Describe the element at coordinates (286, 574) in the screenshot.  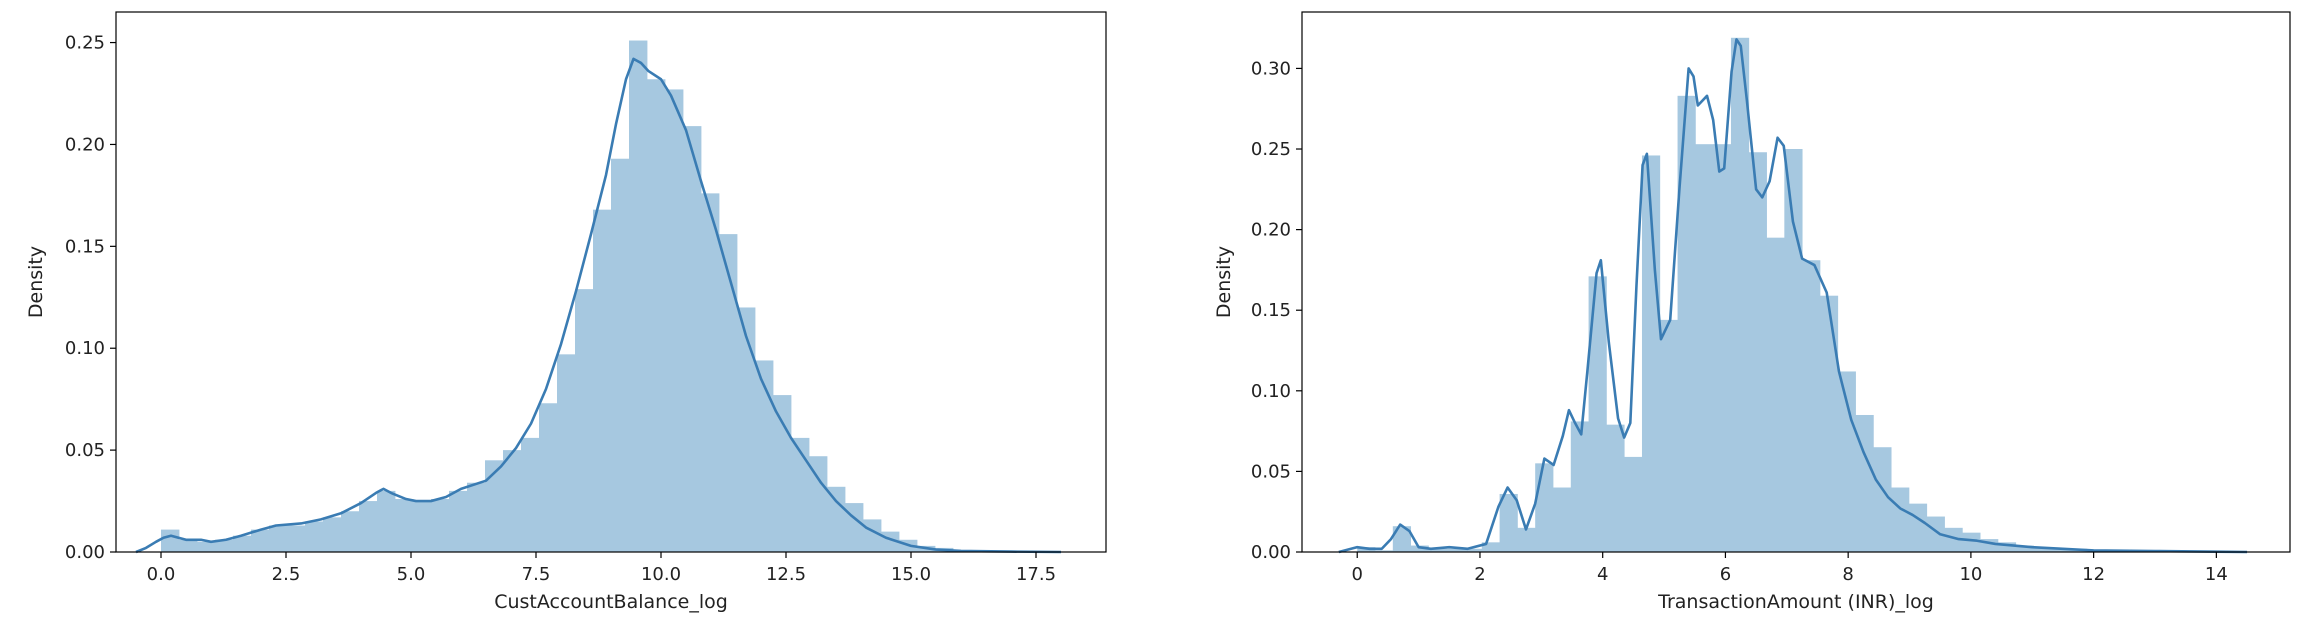
I see `x-tick-label: 2.5` at that location.